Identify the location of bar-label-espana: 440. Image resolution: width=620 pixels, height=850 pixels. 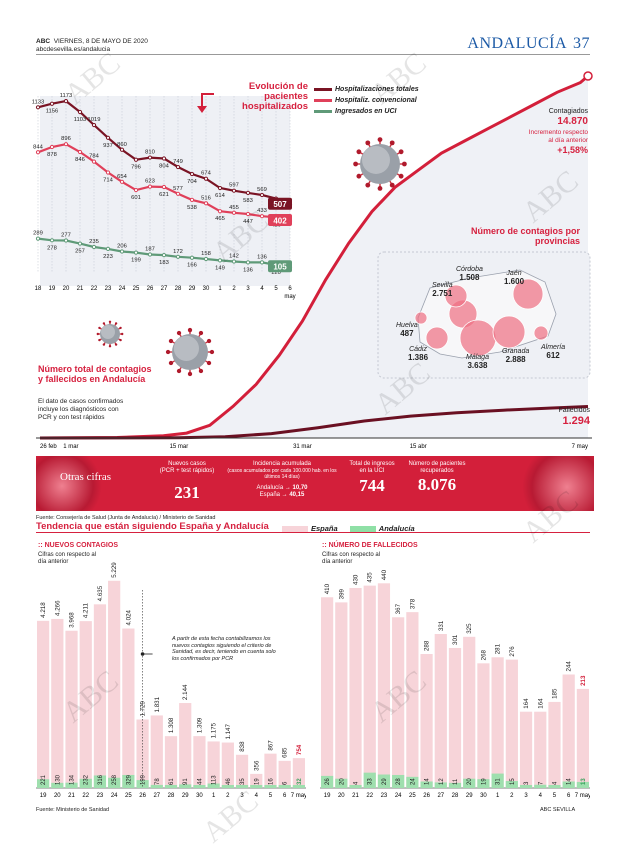
(384, 574).